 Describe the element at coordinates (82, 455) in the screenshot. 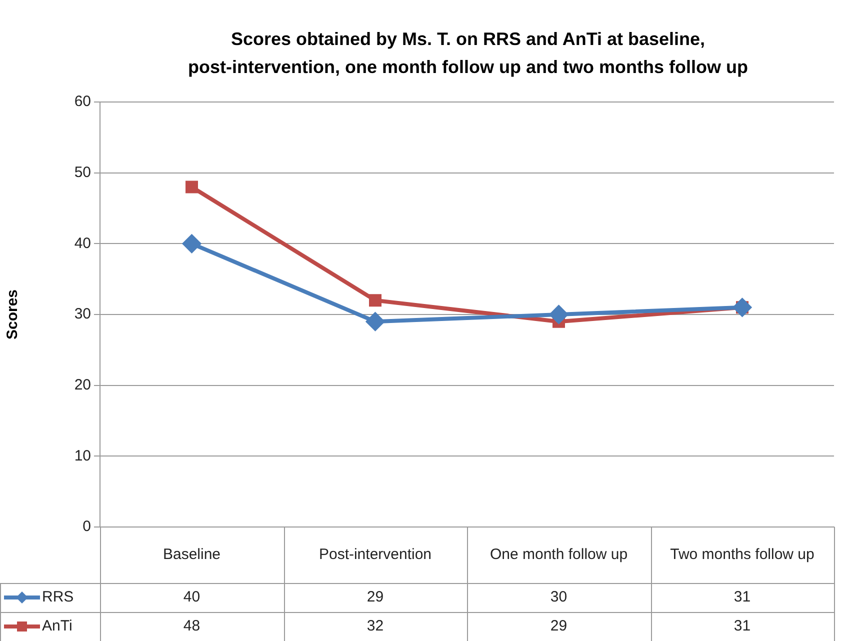

I see `y-tick-label: 10` at that location.